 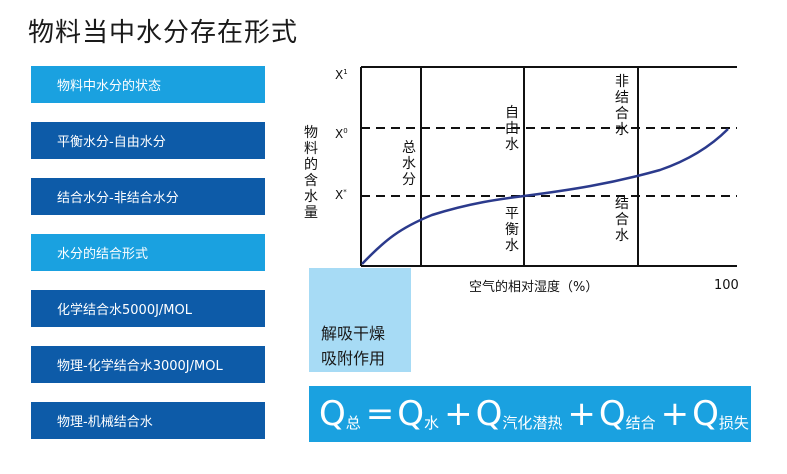 What do you see at coordinates (148, 308) in the screenshot?
I see `menu-button-chemical-bound: 化学结合水5000J/MOL` at bounding box center [148, 308].